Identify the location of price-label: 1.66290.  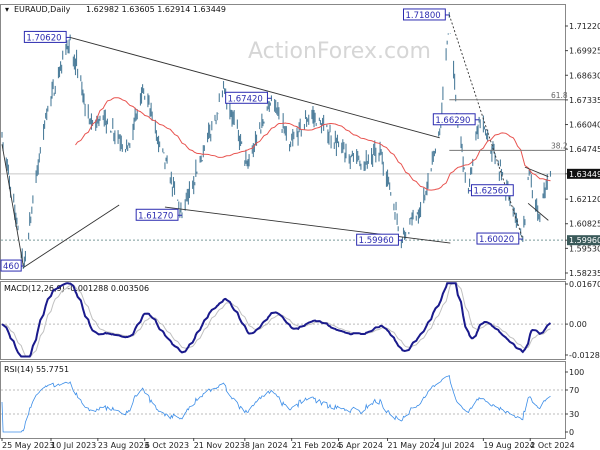
(452, 121).